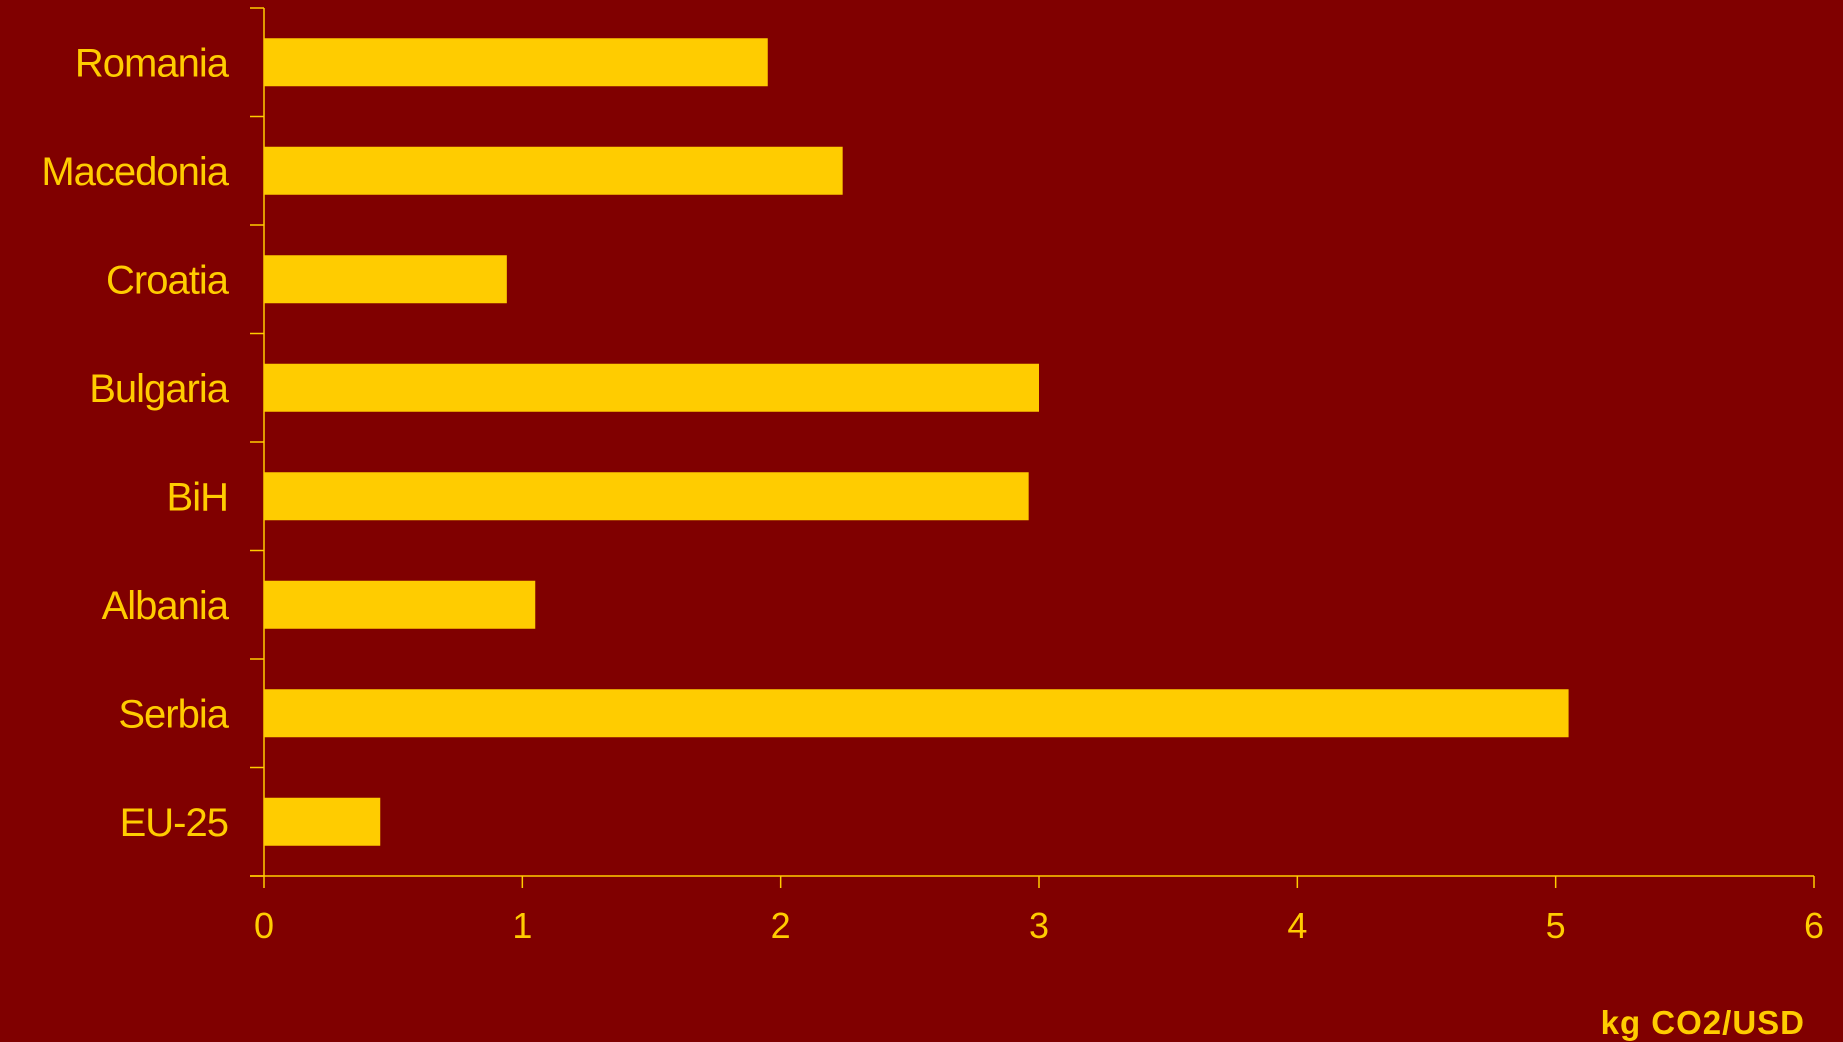 This screenshot has width=1843, height=1042. I want to click on x-tick-label: 1, so click(522, 925).